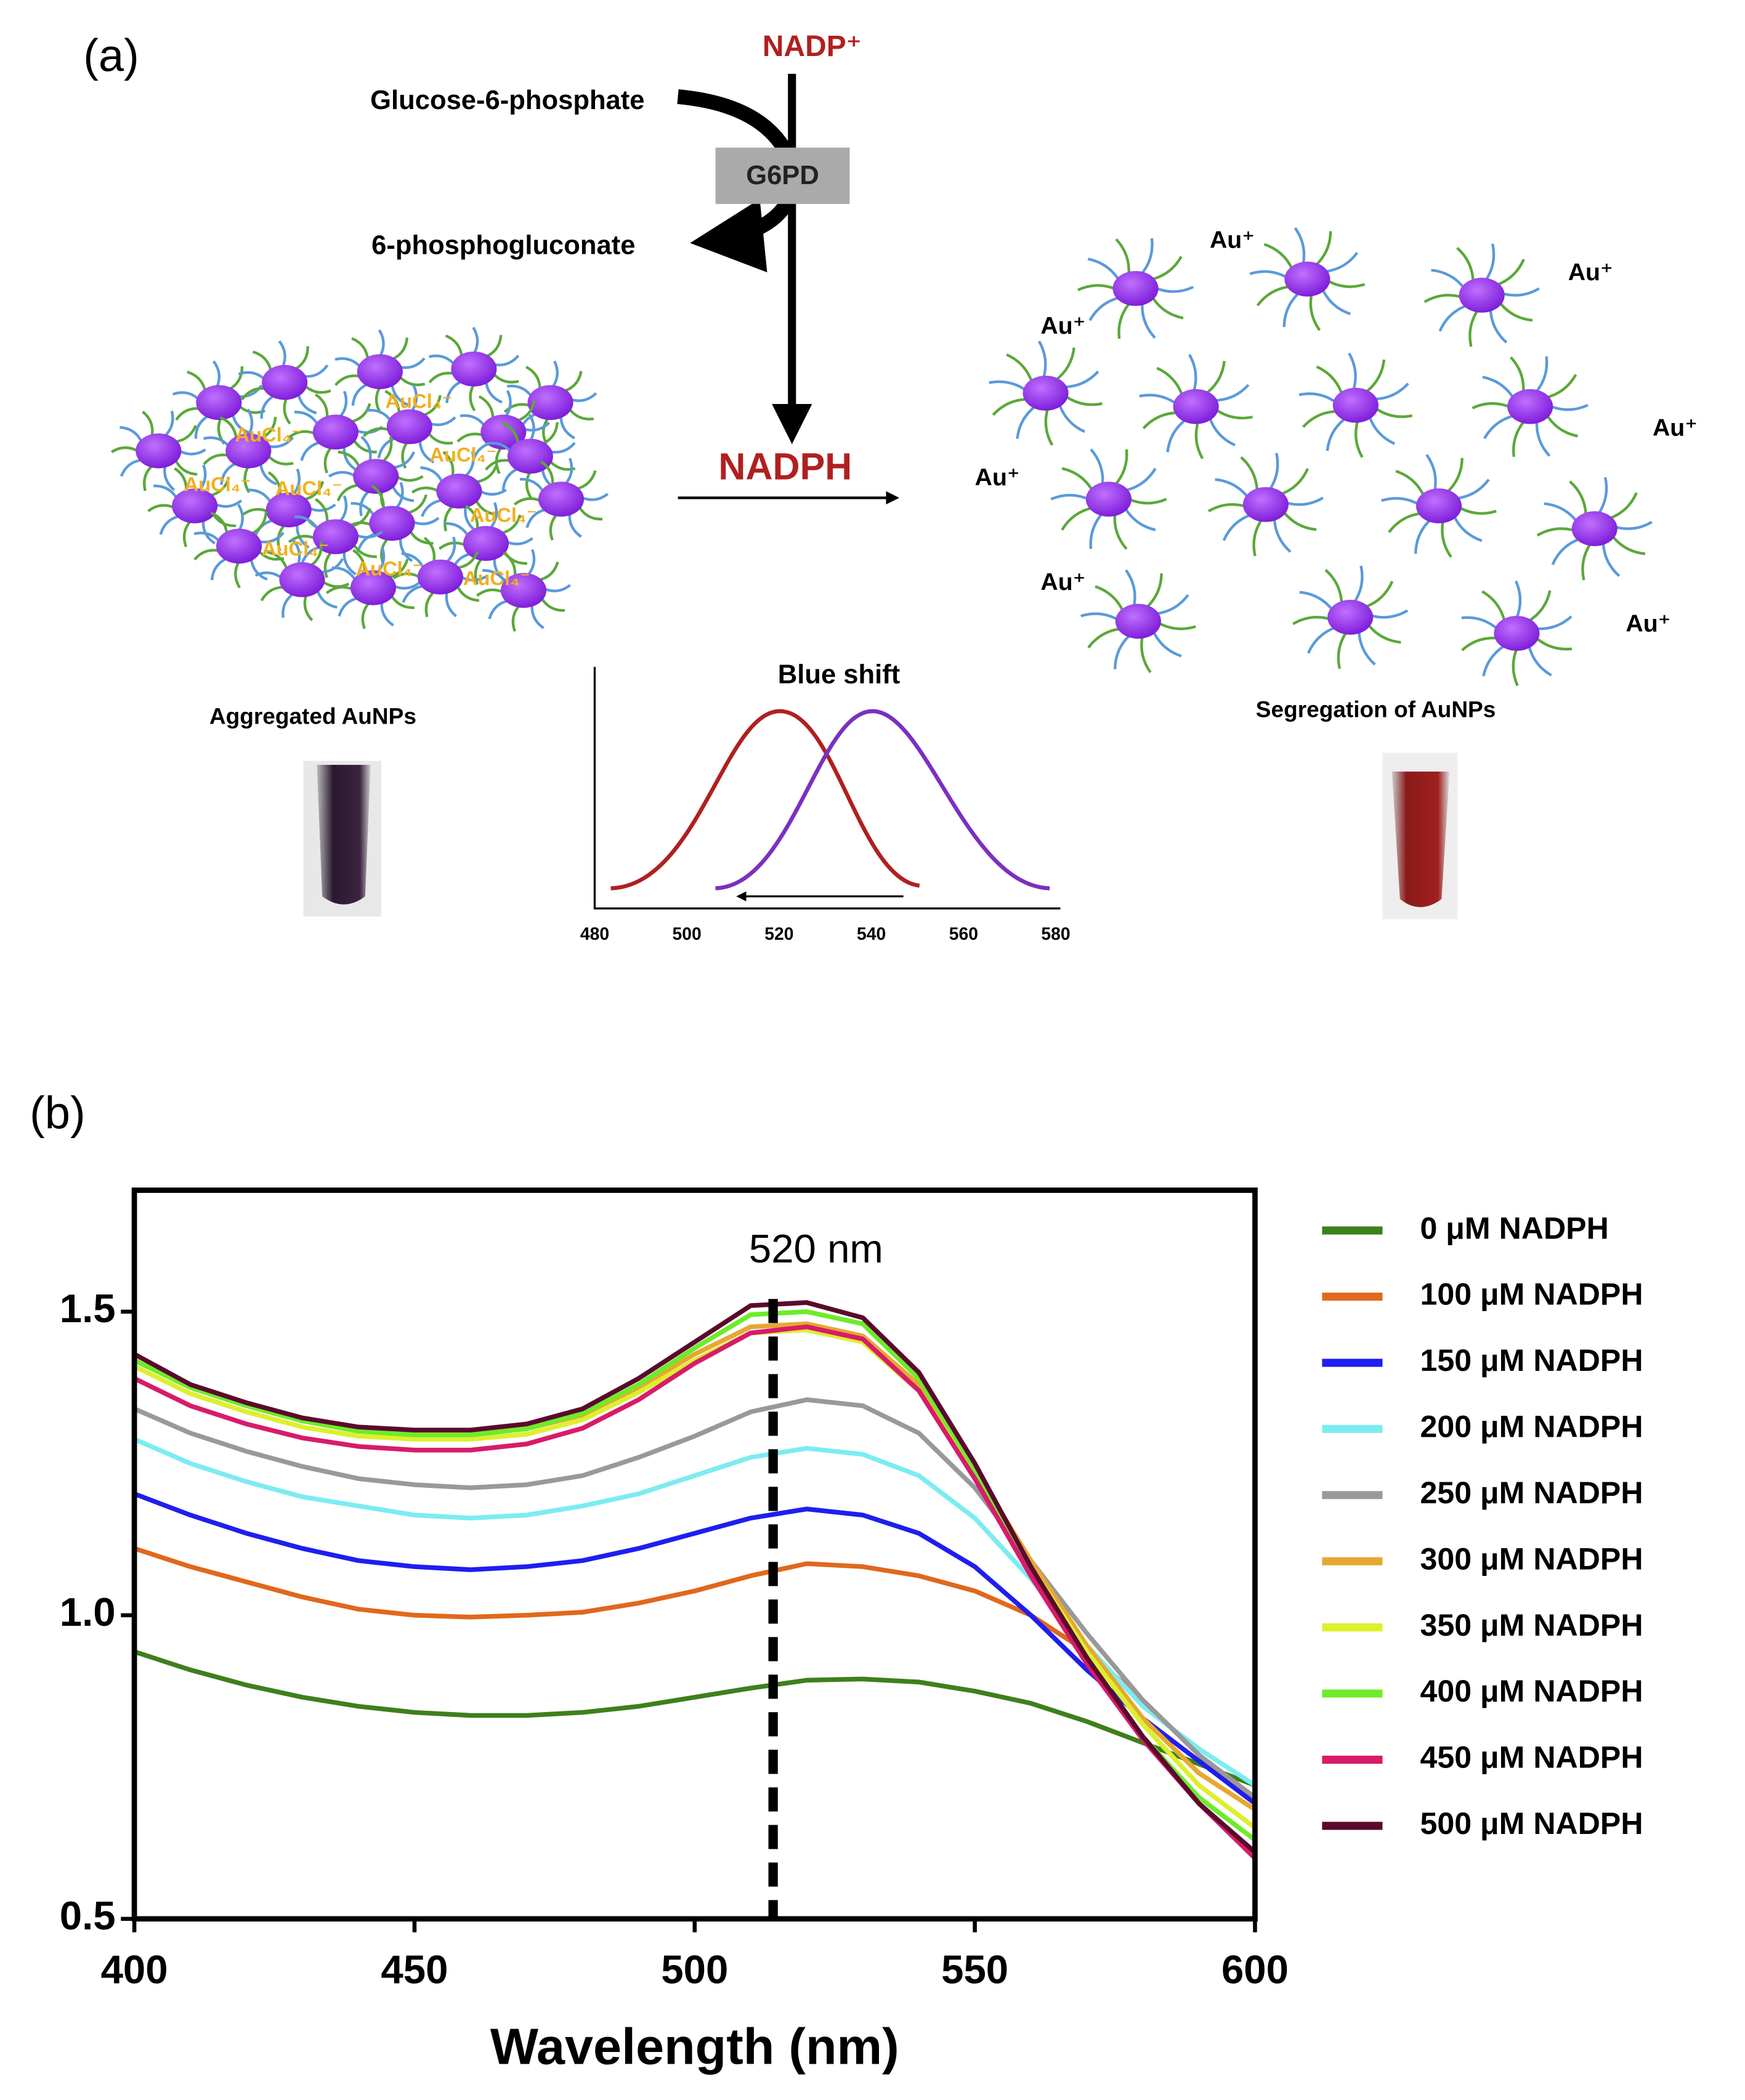 The width and height of the screenshot is (1745, 2100). Describe the element at coordinates (1531, 1294) in the screenshot. I see `legend-label: 100 μM NADPH` at that location.